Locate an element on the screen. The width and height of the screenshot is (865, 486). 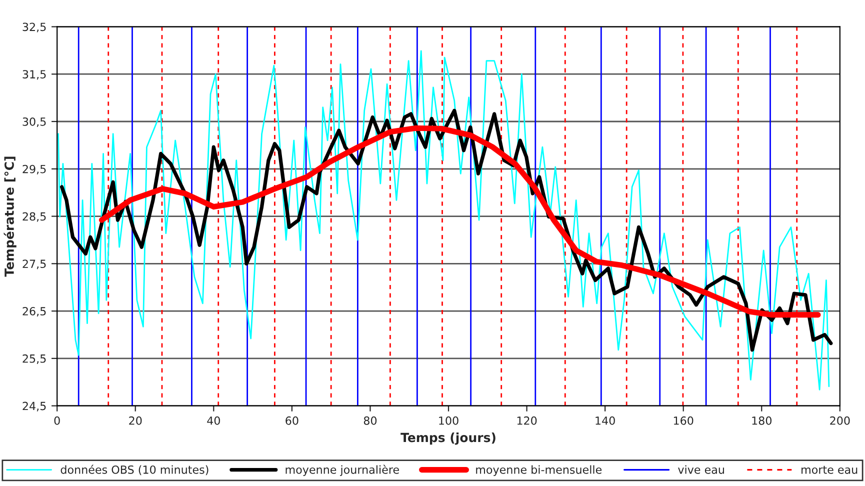
x-tick-label: 160 is located at coordinates (684, 420).